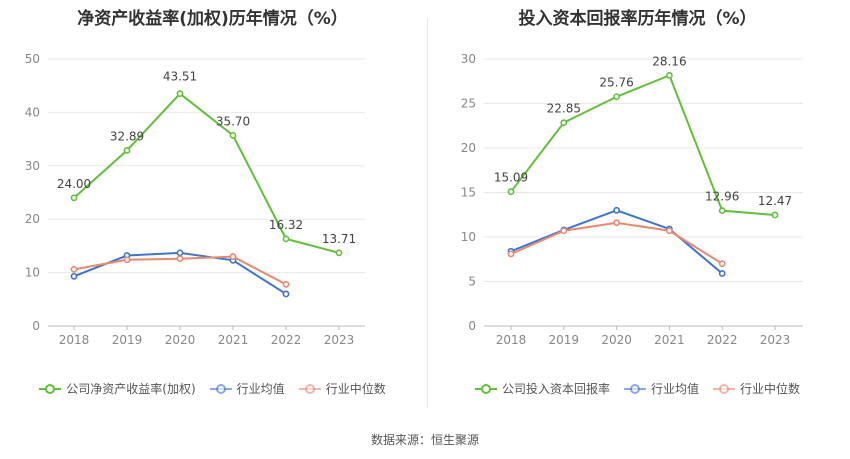 This screenshot has height=459, width=850. Describe the element at coordinates (564, 109) in the screenshot. I see `data-label: 22.85` at that location.